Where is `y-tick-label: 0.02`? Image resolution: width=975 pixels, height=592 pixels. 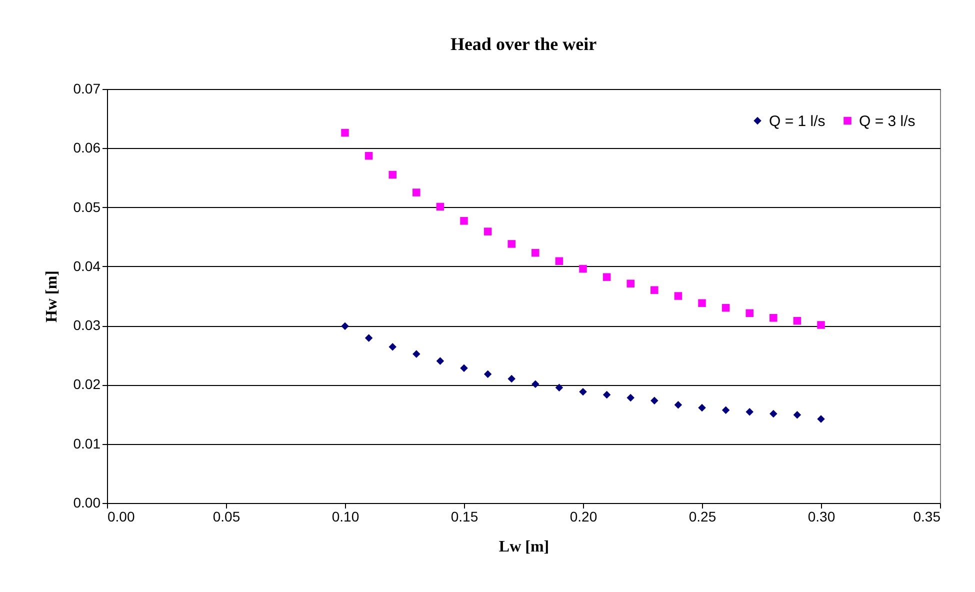 y-tick-label: 0.02 is located at coordinates (87, 384).